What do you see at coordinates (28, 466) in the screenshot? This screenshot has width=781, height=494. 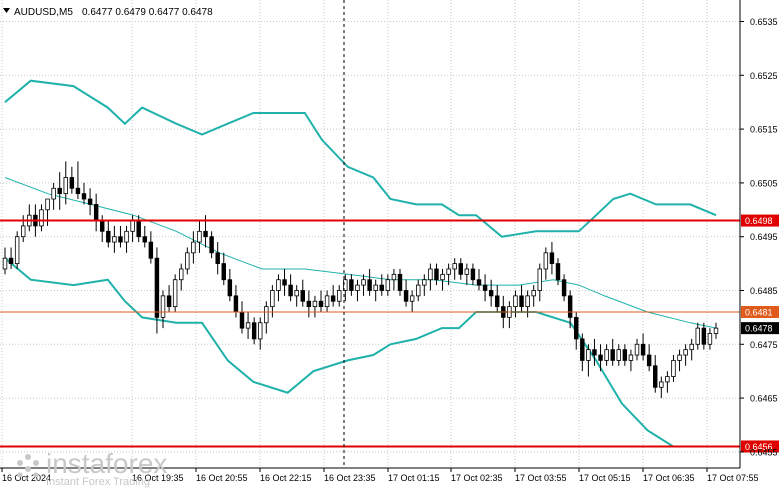 I see `instaforex-logo-icon` at bounding box center [28, 466].